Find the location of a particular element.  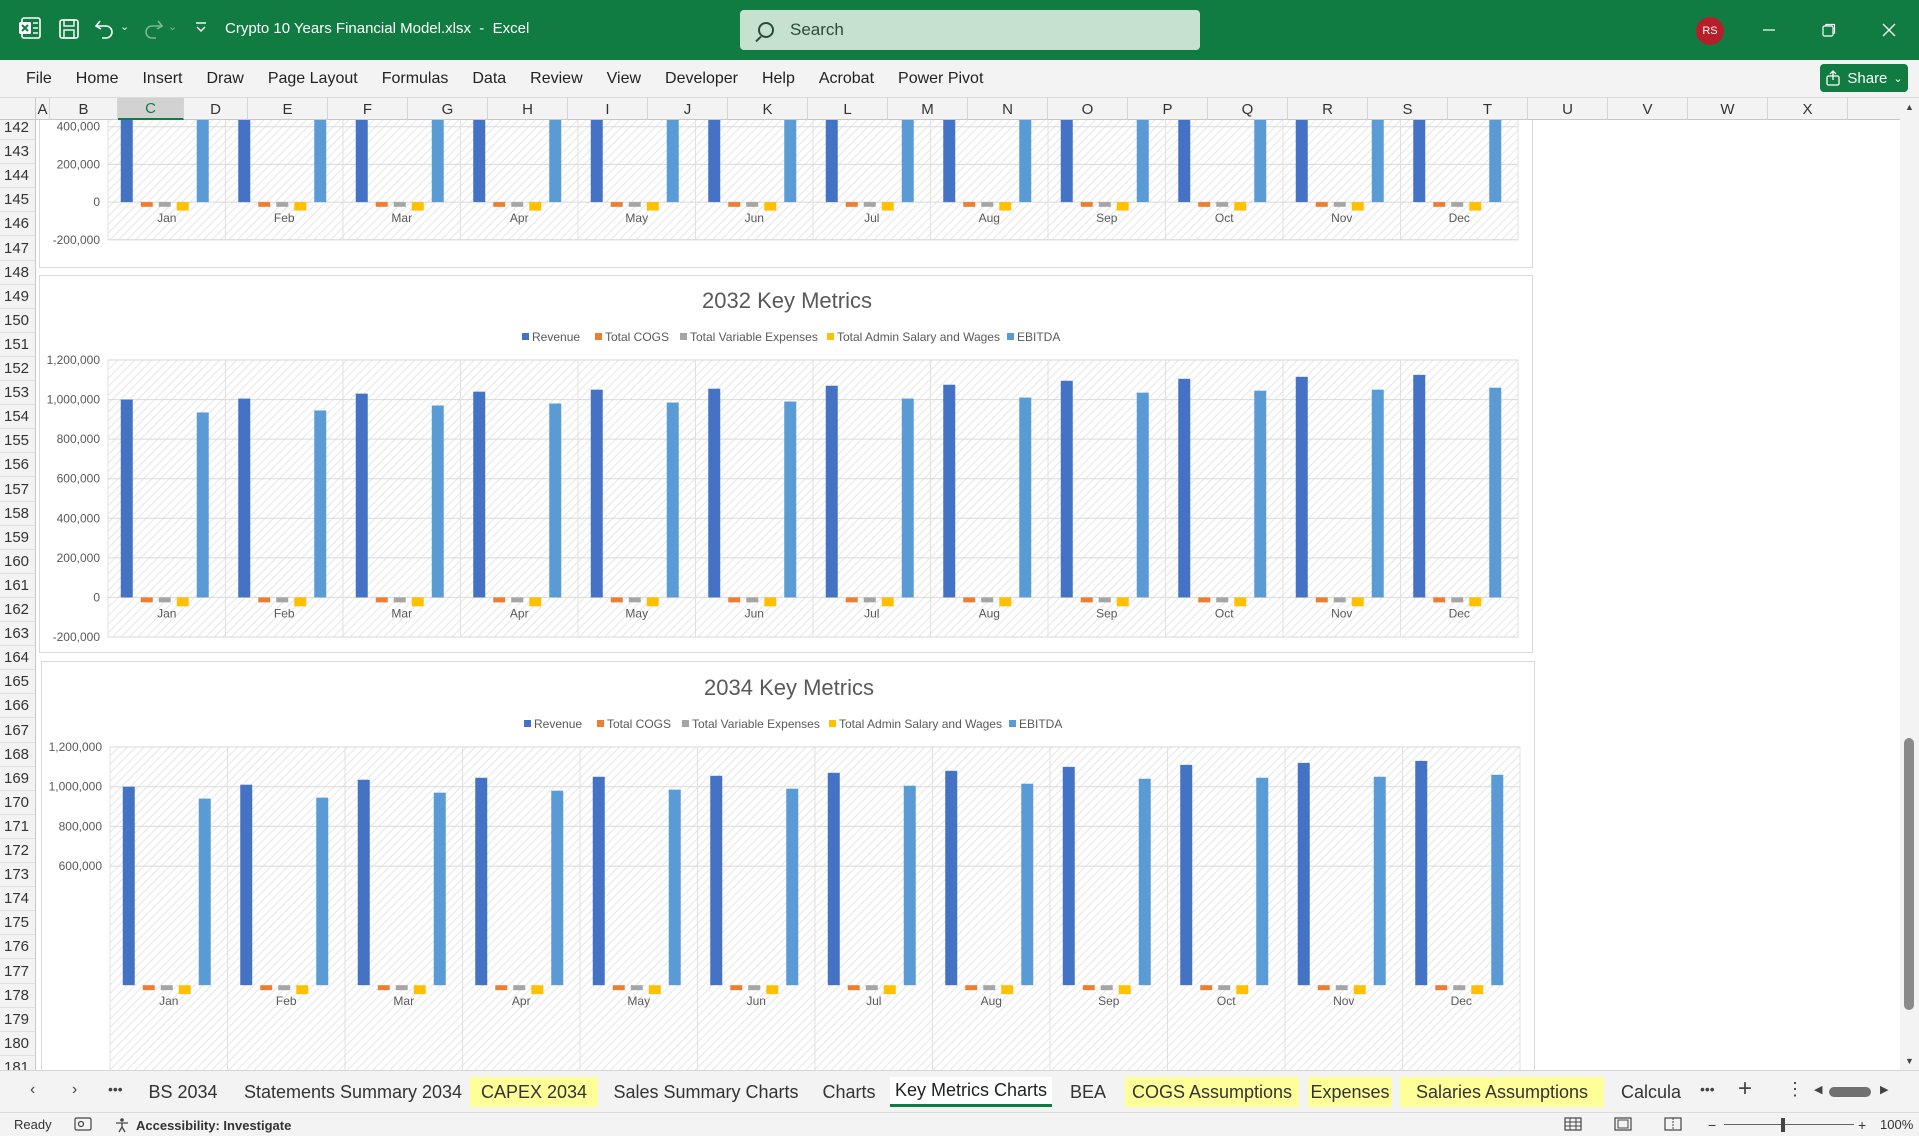

bar-total-cogs-jan is located at coordinates (146, 600).